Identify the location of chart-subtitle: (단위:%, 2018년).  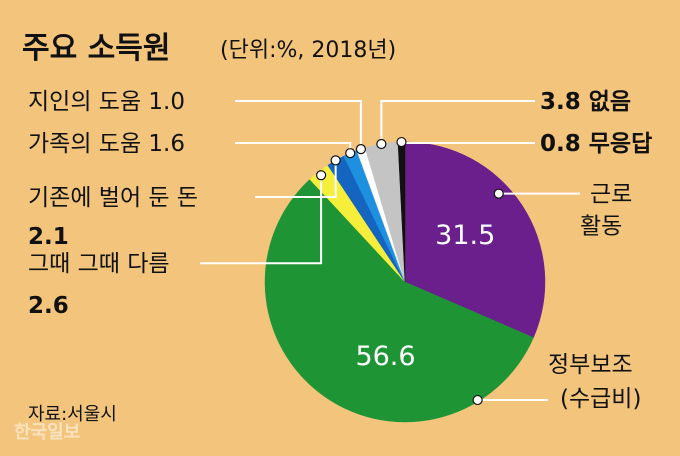
(308, 50).